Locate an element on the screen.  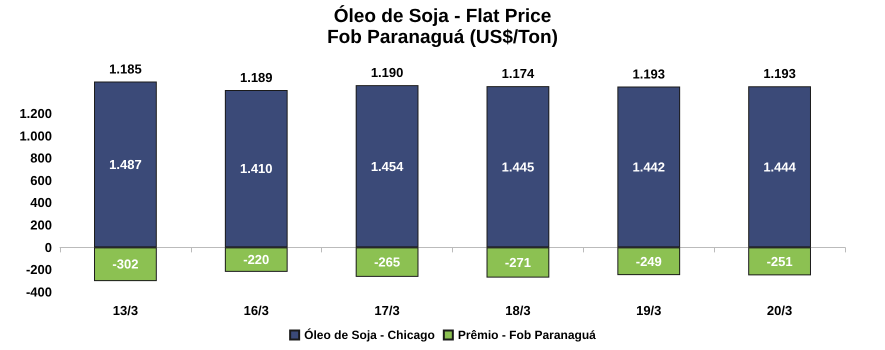
total-label: 1.190 is located at coordinates (387, 72).